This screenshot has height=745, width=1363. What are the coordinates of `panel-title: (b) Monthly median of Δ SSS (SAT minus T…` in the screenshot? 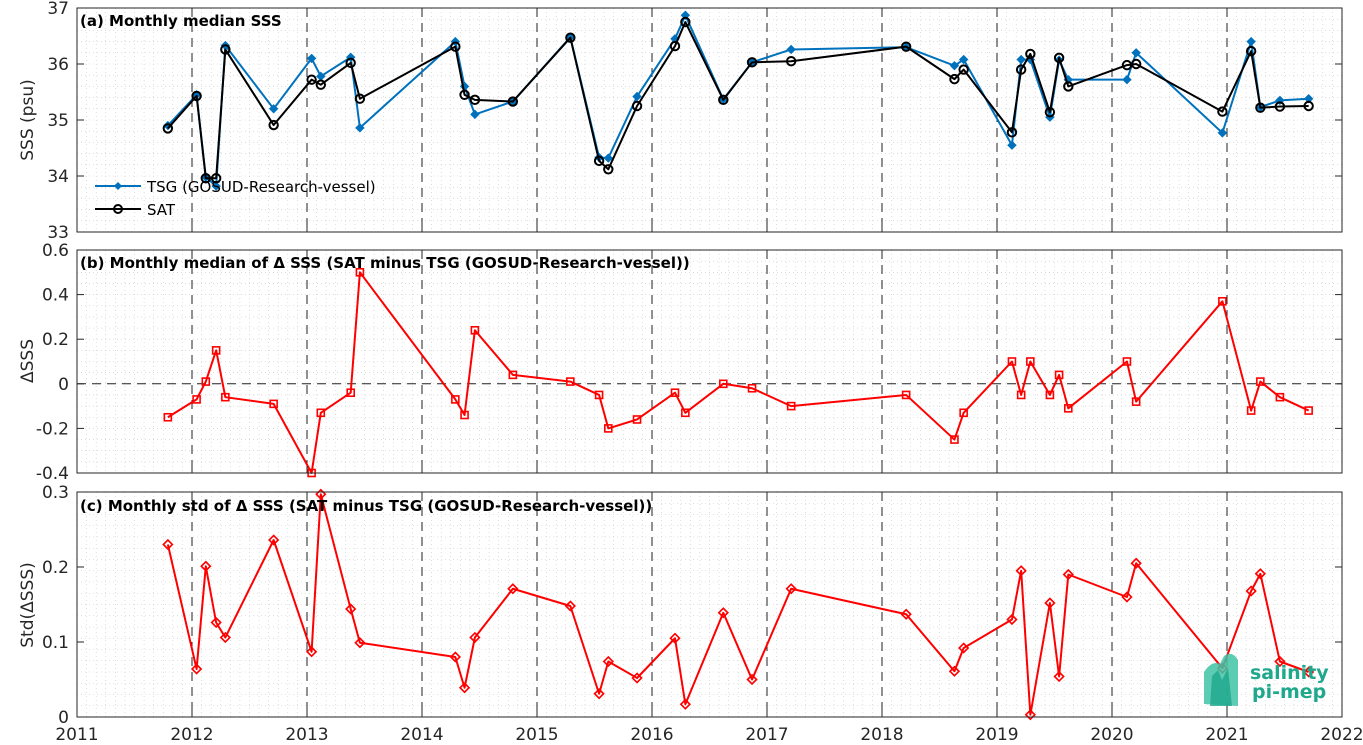 It's located at (385, 263).